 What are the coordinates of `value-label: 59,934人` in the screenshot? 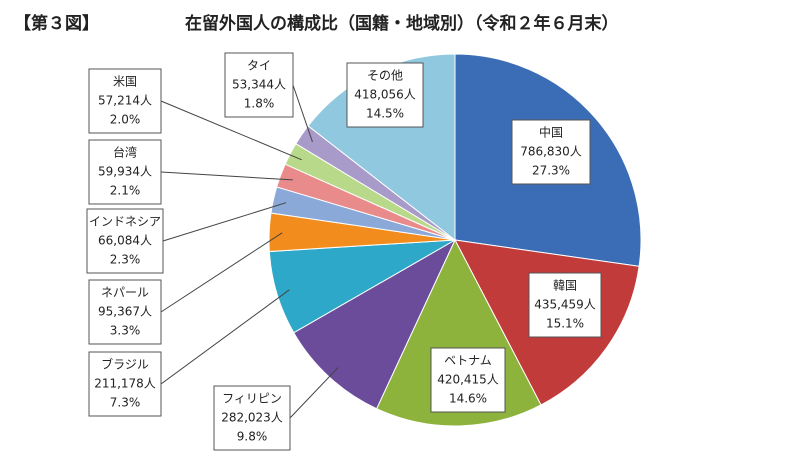 It's located at (125, 172).